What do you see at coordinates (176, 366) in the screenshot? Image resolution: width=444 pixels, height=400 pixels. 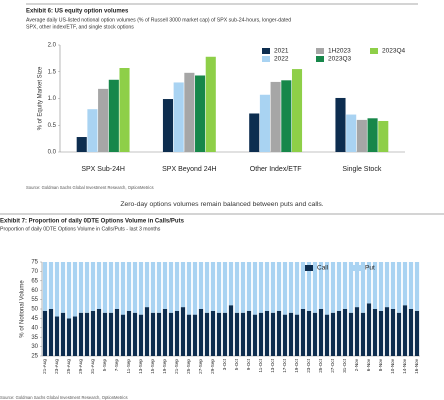 I see `x-tick-label: 21-Sep` at bounding box center [176, 366].